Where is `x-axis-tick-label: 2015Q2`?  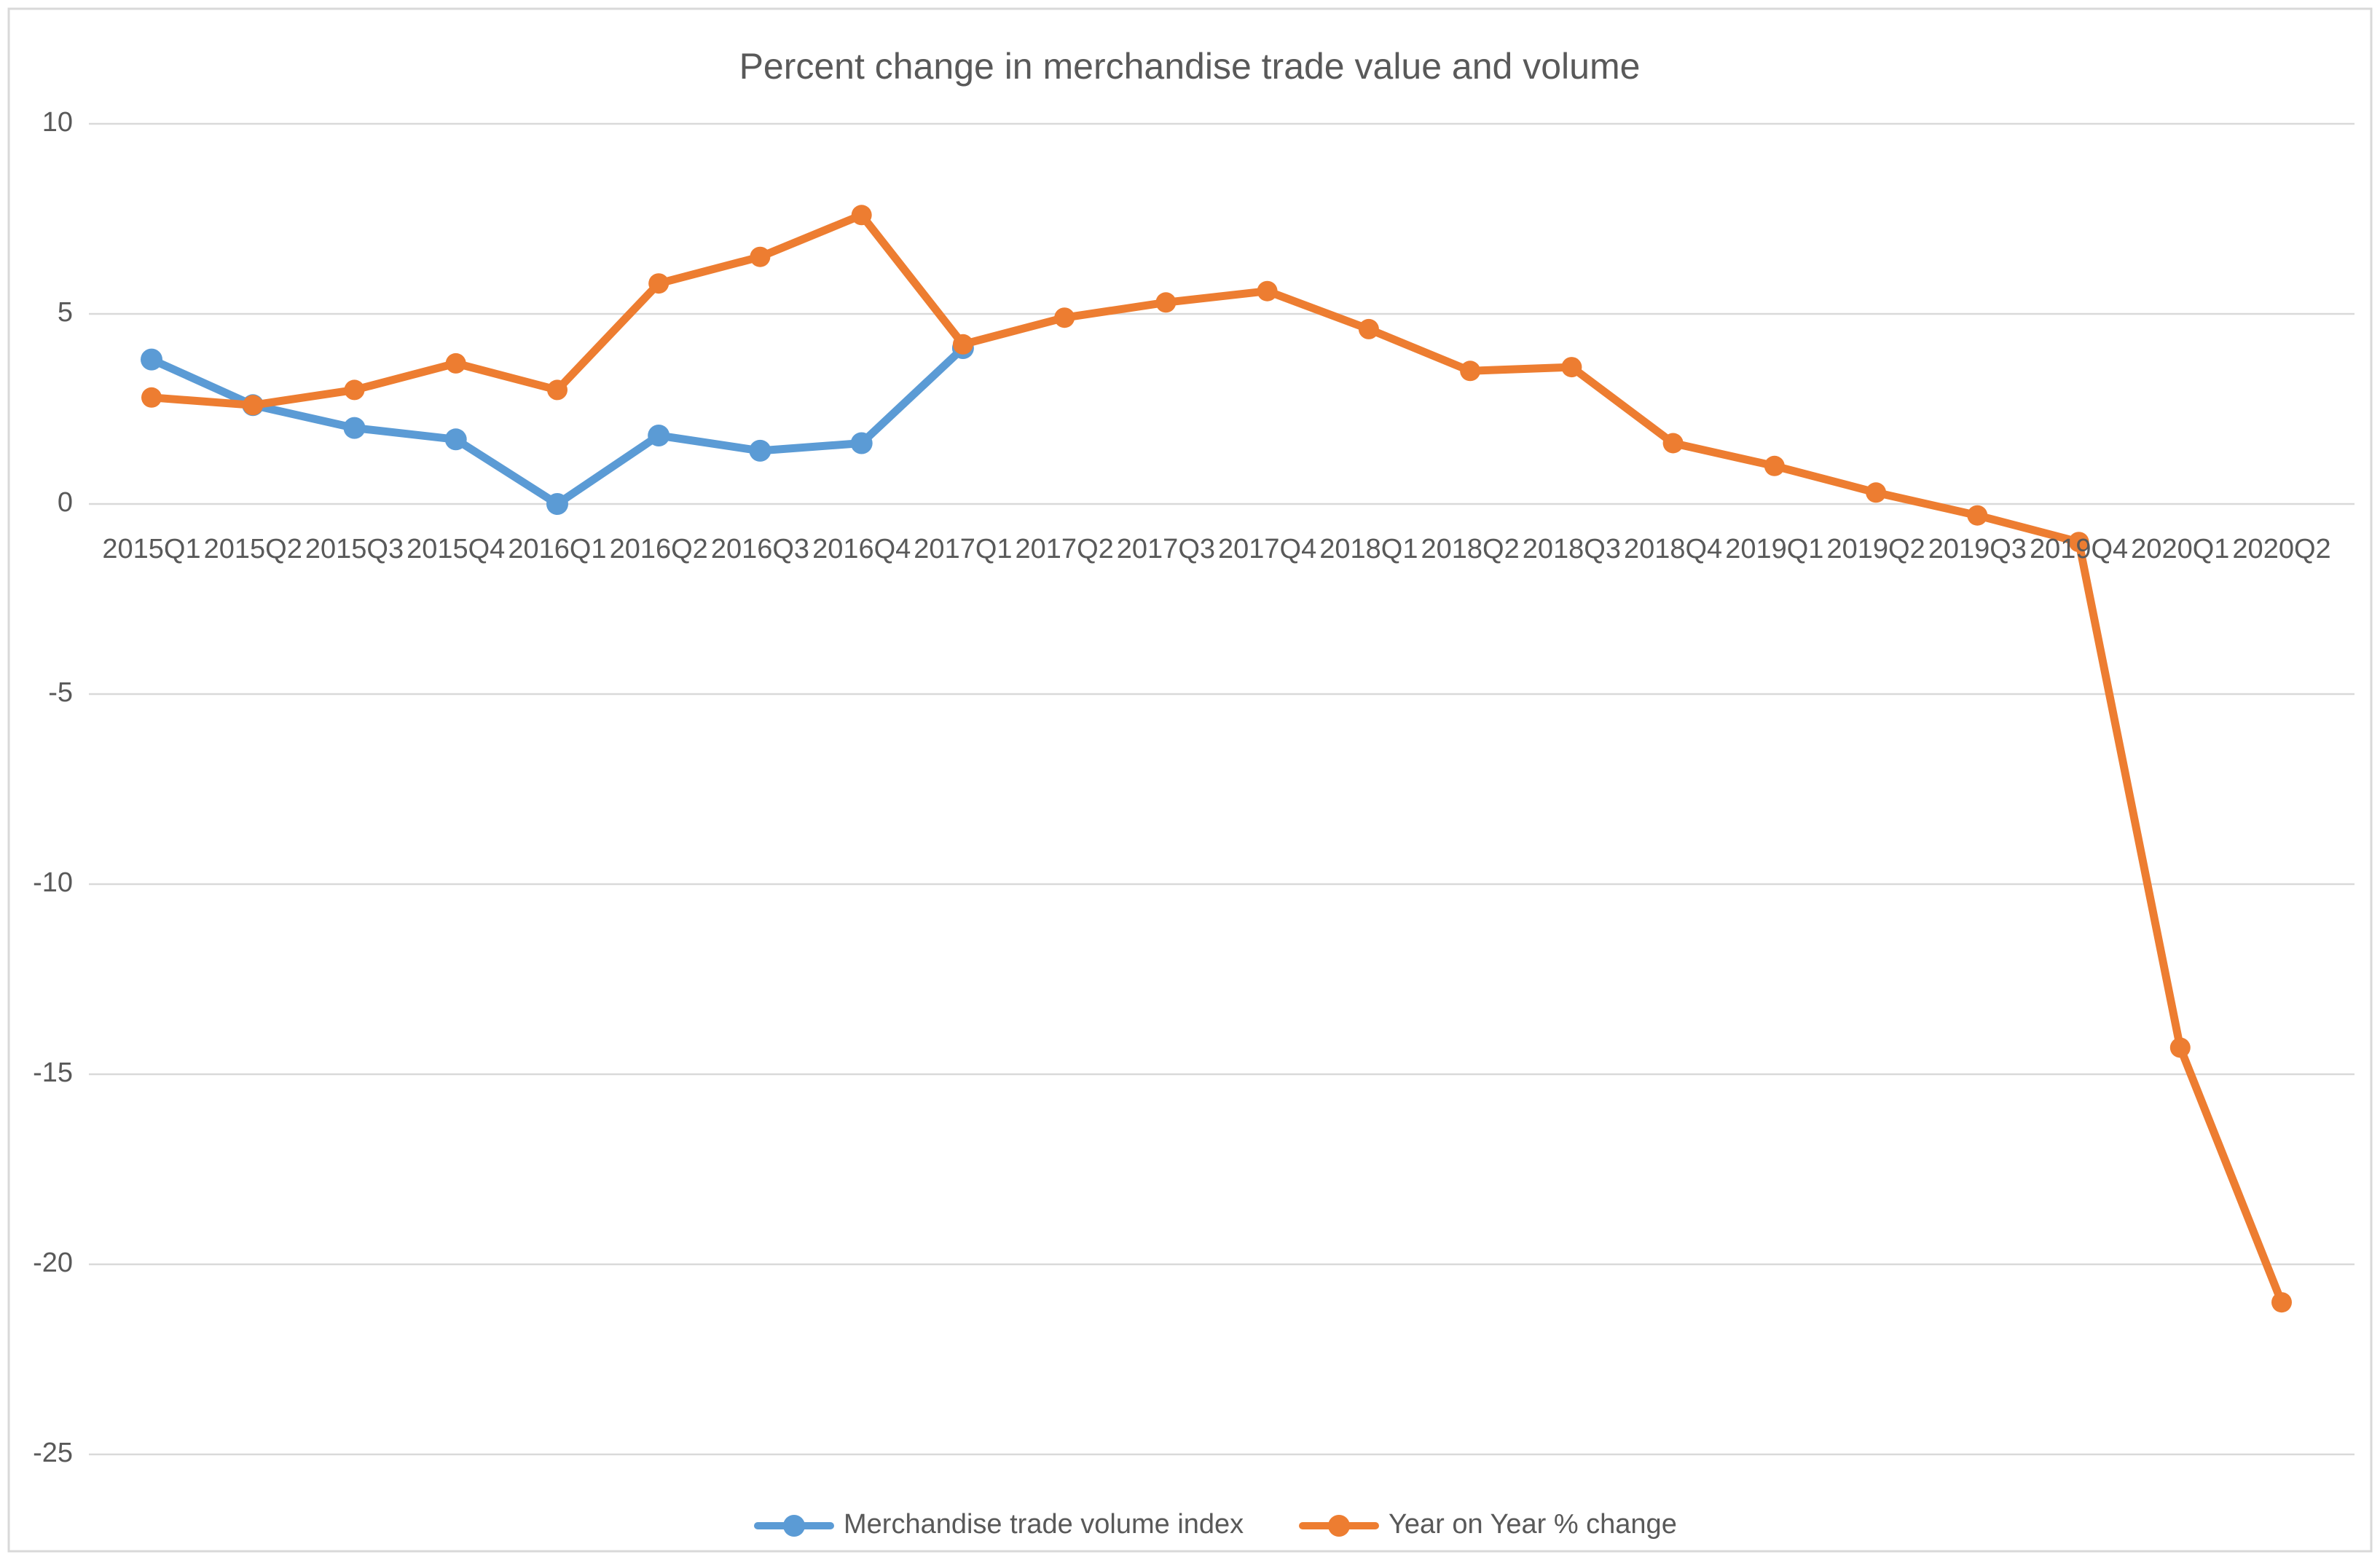 x-axis-tick-label: 2015Q2 is located at coordinates (253, 549).